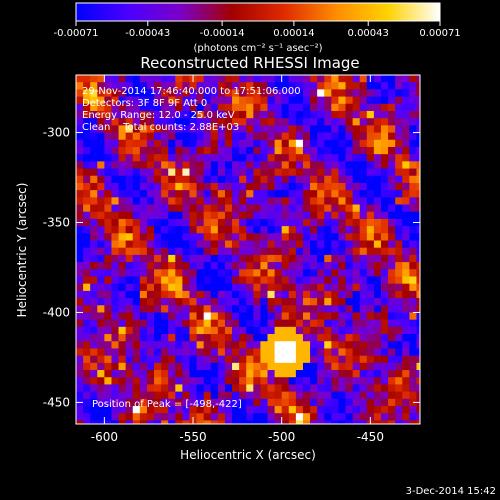  I want to click on annotation-clean: Clean Total counts: 2.88E+03, so click(160, 127).